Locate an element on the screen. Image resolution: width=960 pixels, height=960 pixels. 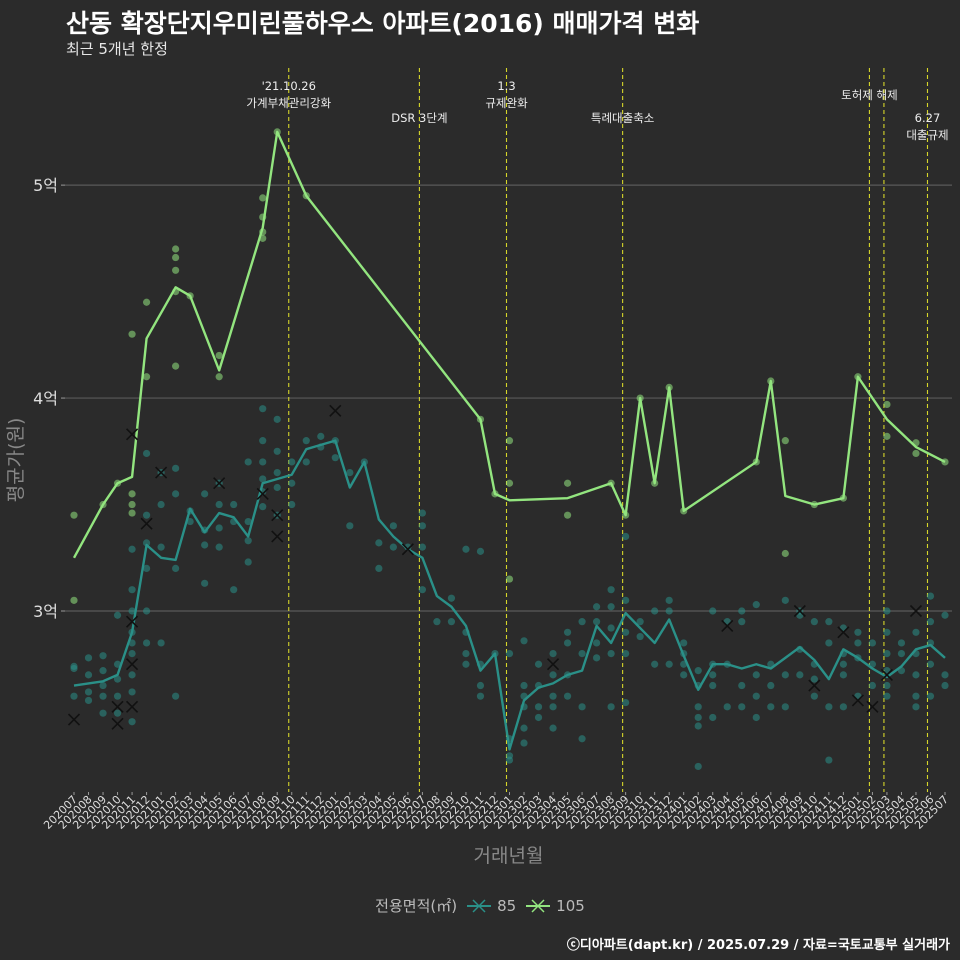
event-label: 가계부채관리강화 is located at coordinates (288, 103).